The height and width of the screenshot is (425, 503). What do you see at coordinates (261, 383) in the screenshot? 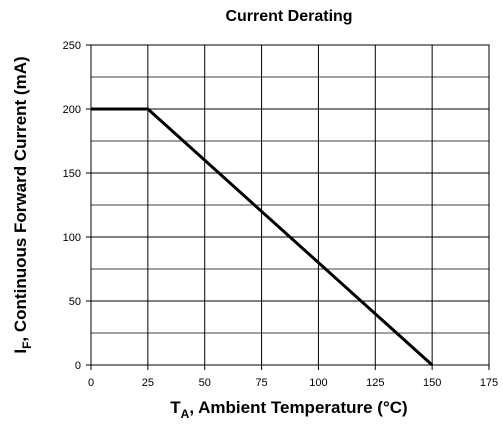
I see `x-tick-label: 75` at bounding box center [261, 383].